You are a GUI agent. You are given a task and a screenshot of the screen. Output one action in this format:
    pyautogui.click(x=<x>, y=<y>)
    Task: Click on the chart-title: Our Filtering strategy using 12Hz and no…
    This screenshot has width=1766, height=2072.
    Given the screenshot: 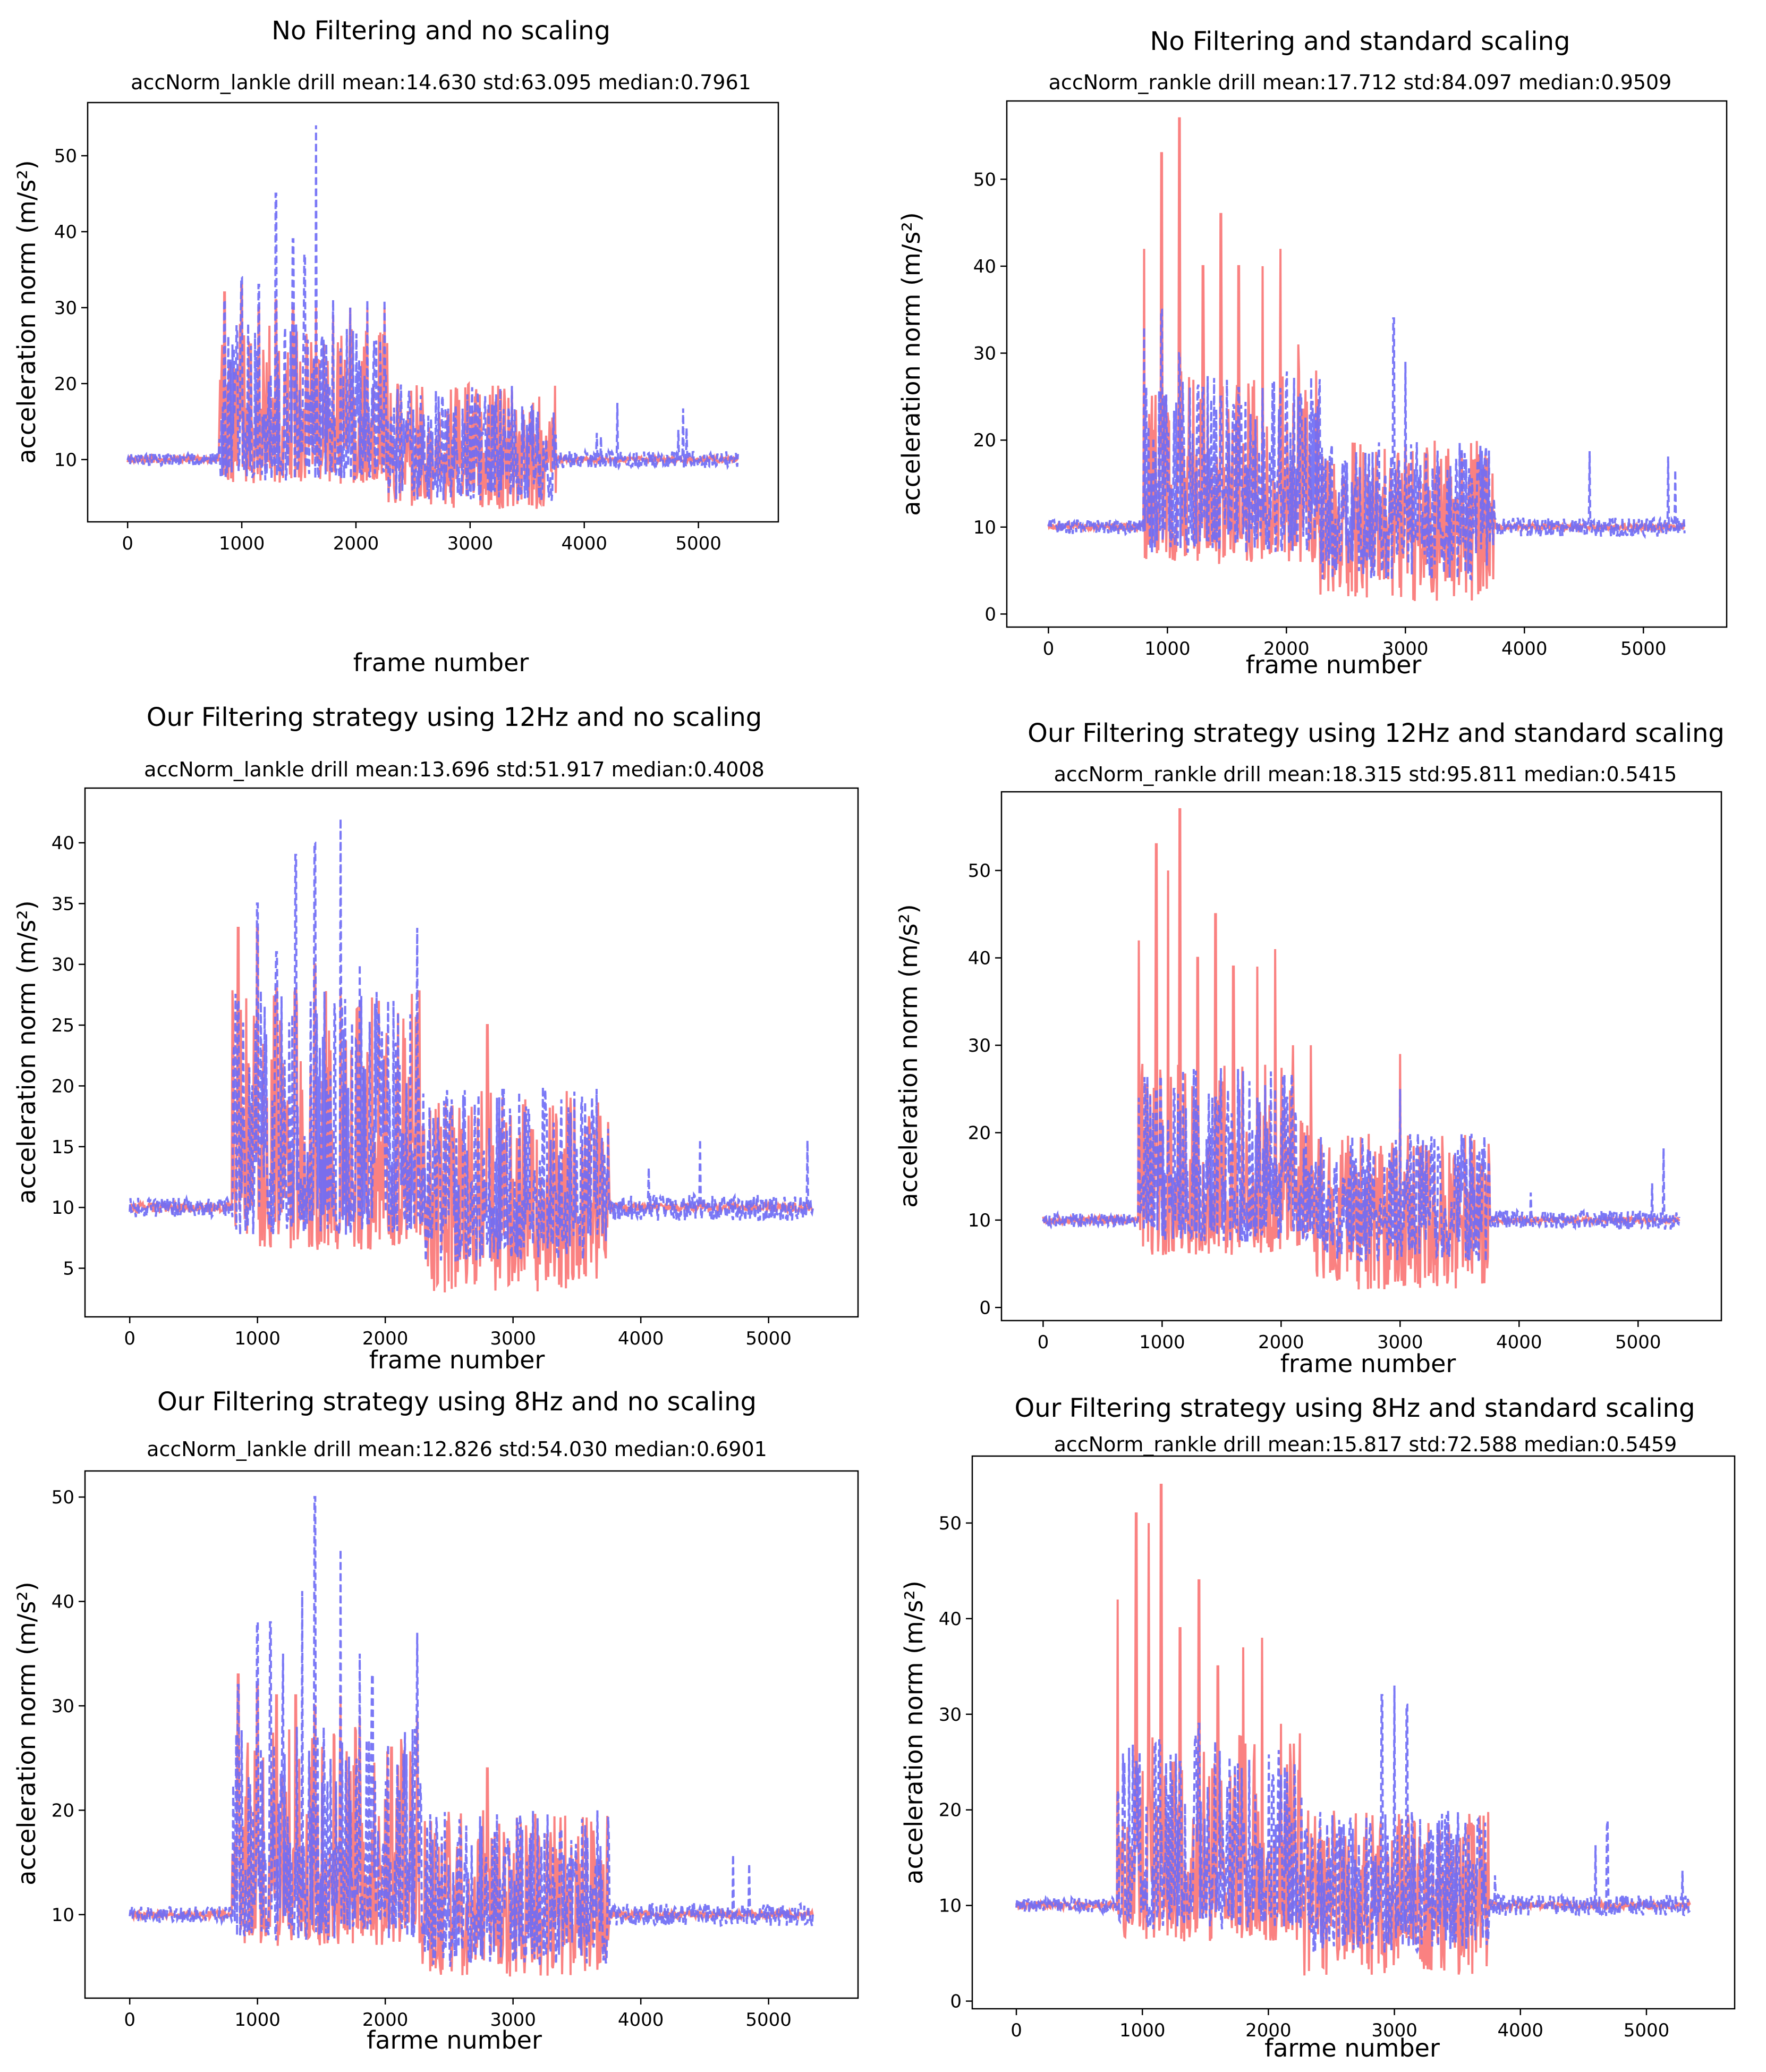 What is the action you would take?
    pyautogui.click(x=454, y=717)
    